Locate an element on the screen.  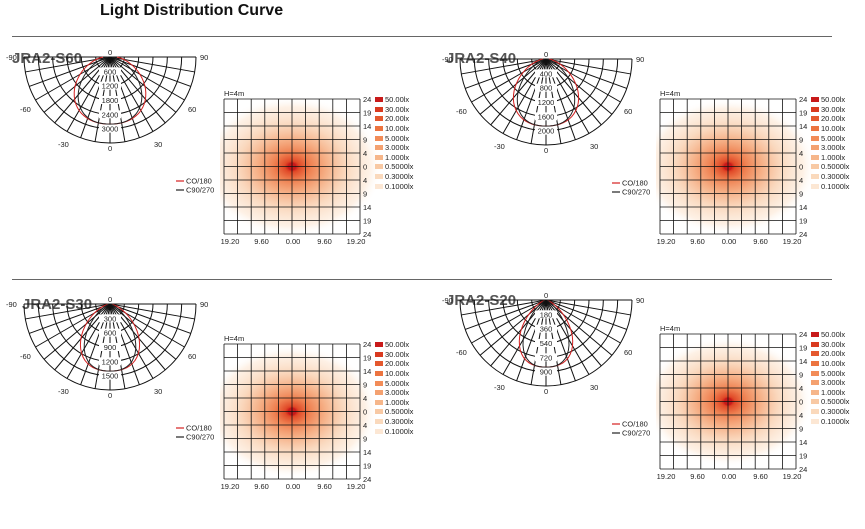
legend-label: 0.3000lx is located at coordinates (835, 177).